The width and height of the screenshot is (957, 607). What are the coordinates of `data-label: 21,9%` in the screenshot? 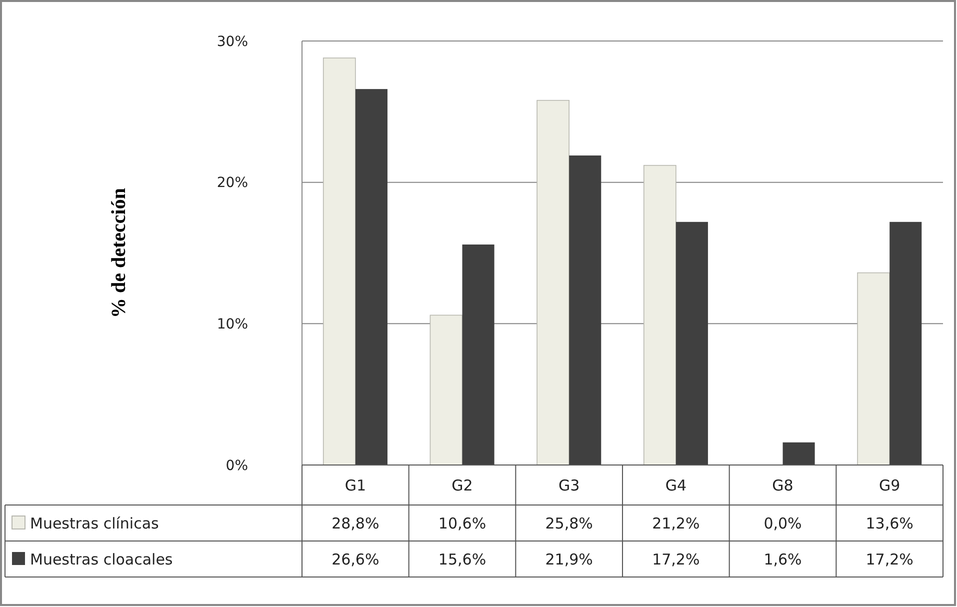 It's located at (569, 559).